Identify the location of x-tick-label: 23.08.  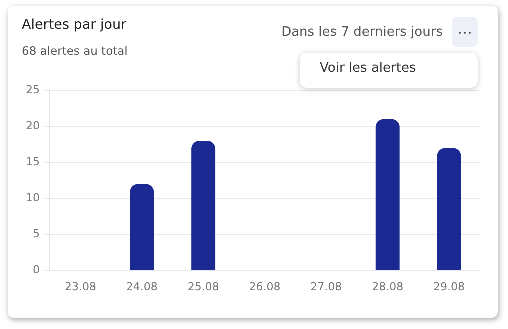
(80, 287).